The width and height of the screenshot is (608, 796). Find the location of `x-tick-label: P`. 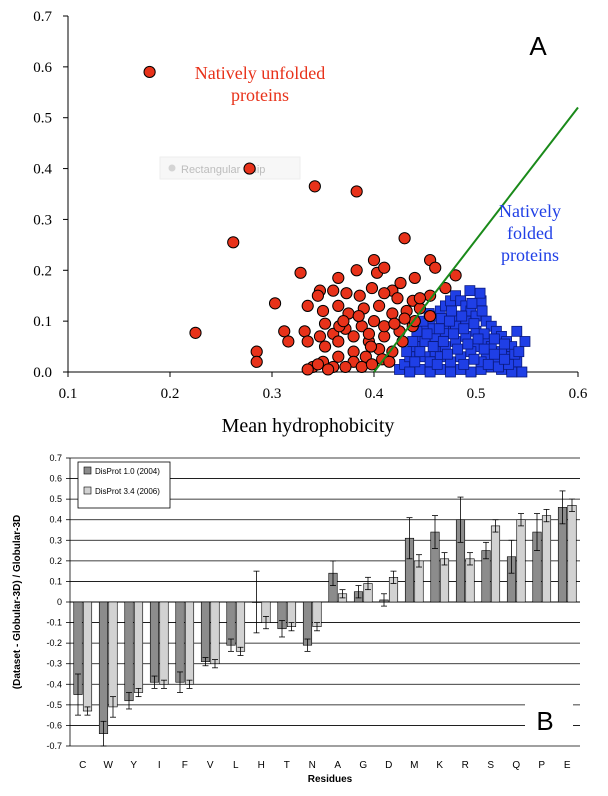

x-tick-label: P is located at coordinates (541, 765).